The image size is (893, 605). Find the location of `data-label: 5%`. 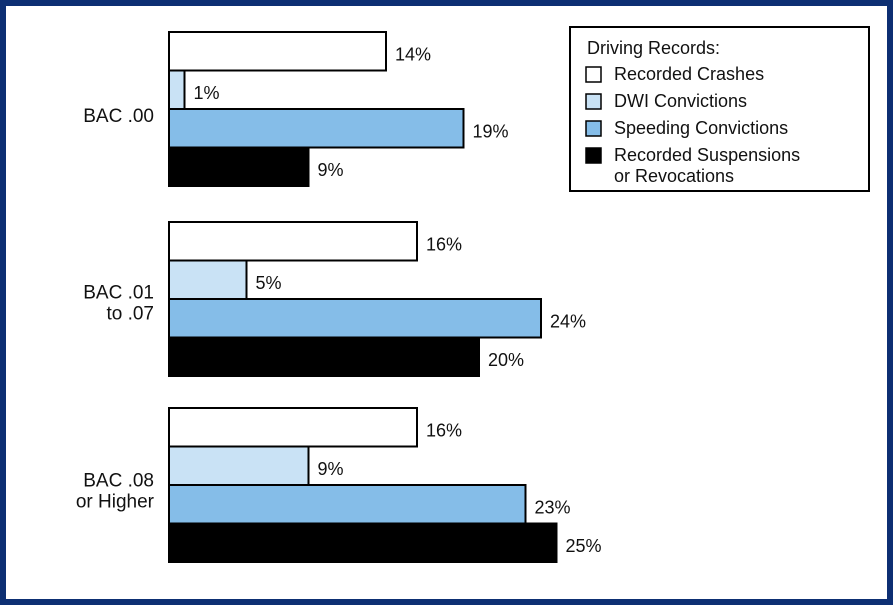

data-label: 5% is located at coordinates (269, 283).